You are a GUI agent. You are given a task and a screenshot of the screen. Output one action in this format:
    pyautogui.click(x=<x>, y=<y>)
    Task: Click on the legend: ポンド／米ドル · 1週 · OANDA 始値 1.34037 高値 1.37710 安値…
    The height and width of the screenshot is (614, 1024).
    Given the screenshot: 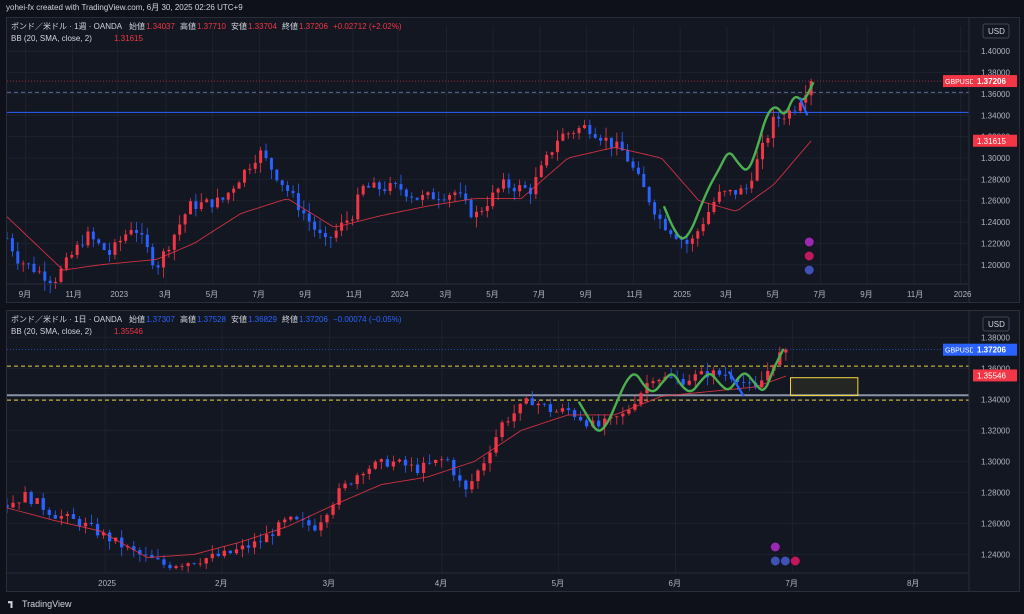 What is the action you would take?
    pyautogui.click(x=206, y=32)
    